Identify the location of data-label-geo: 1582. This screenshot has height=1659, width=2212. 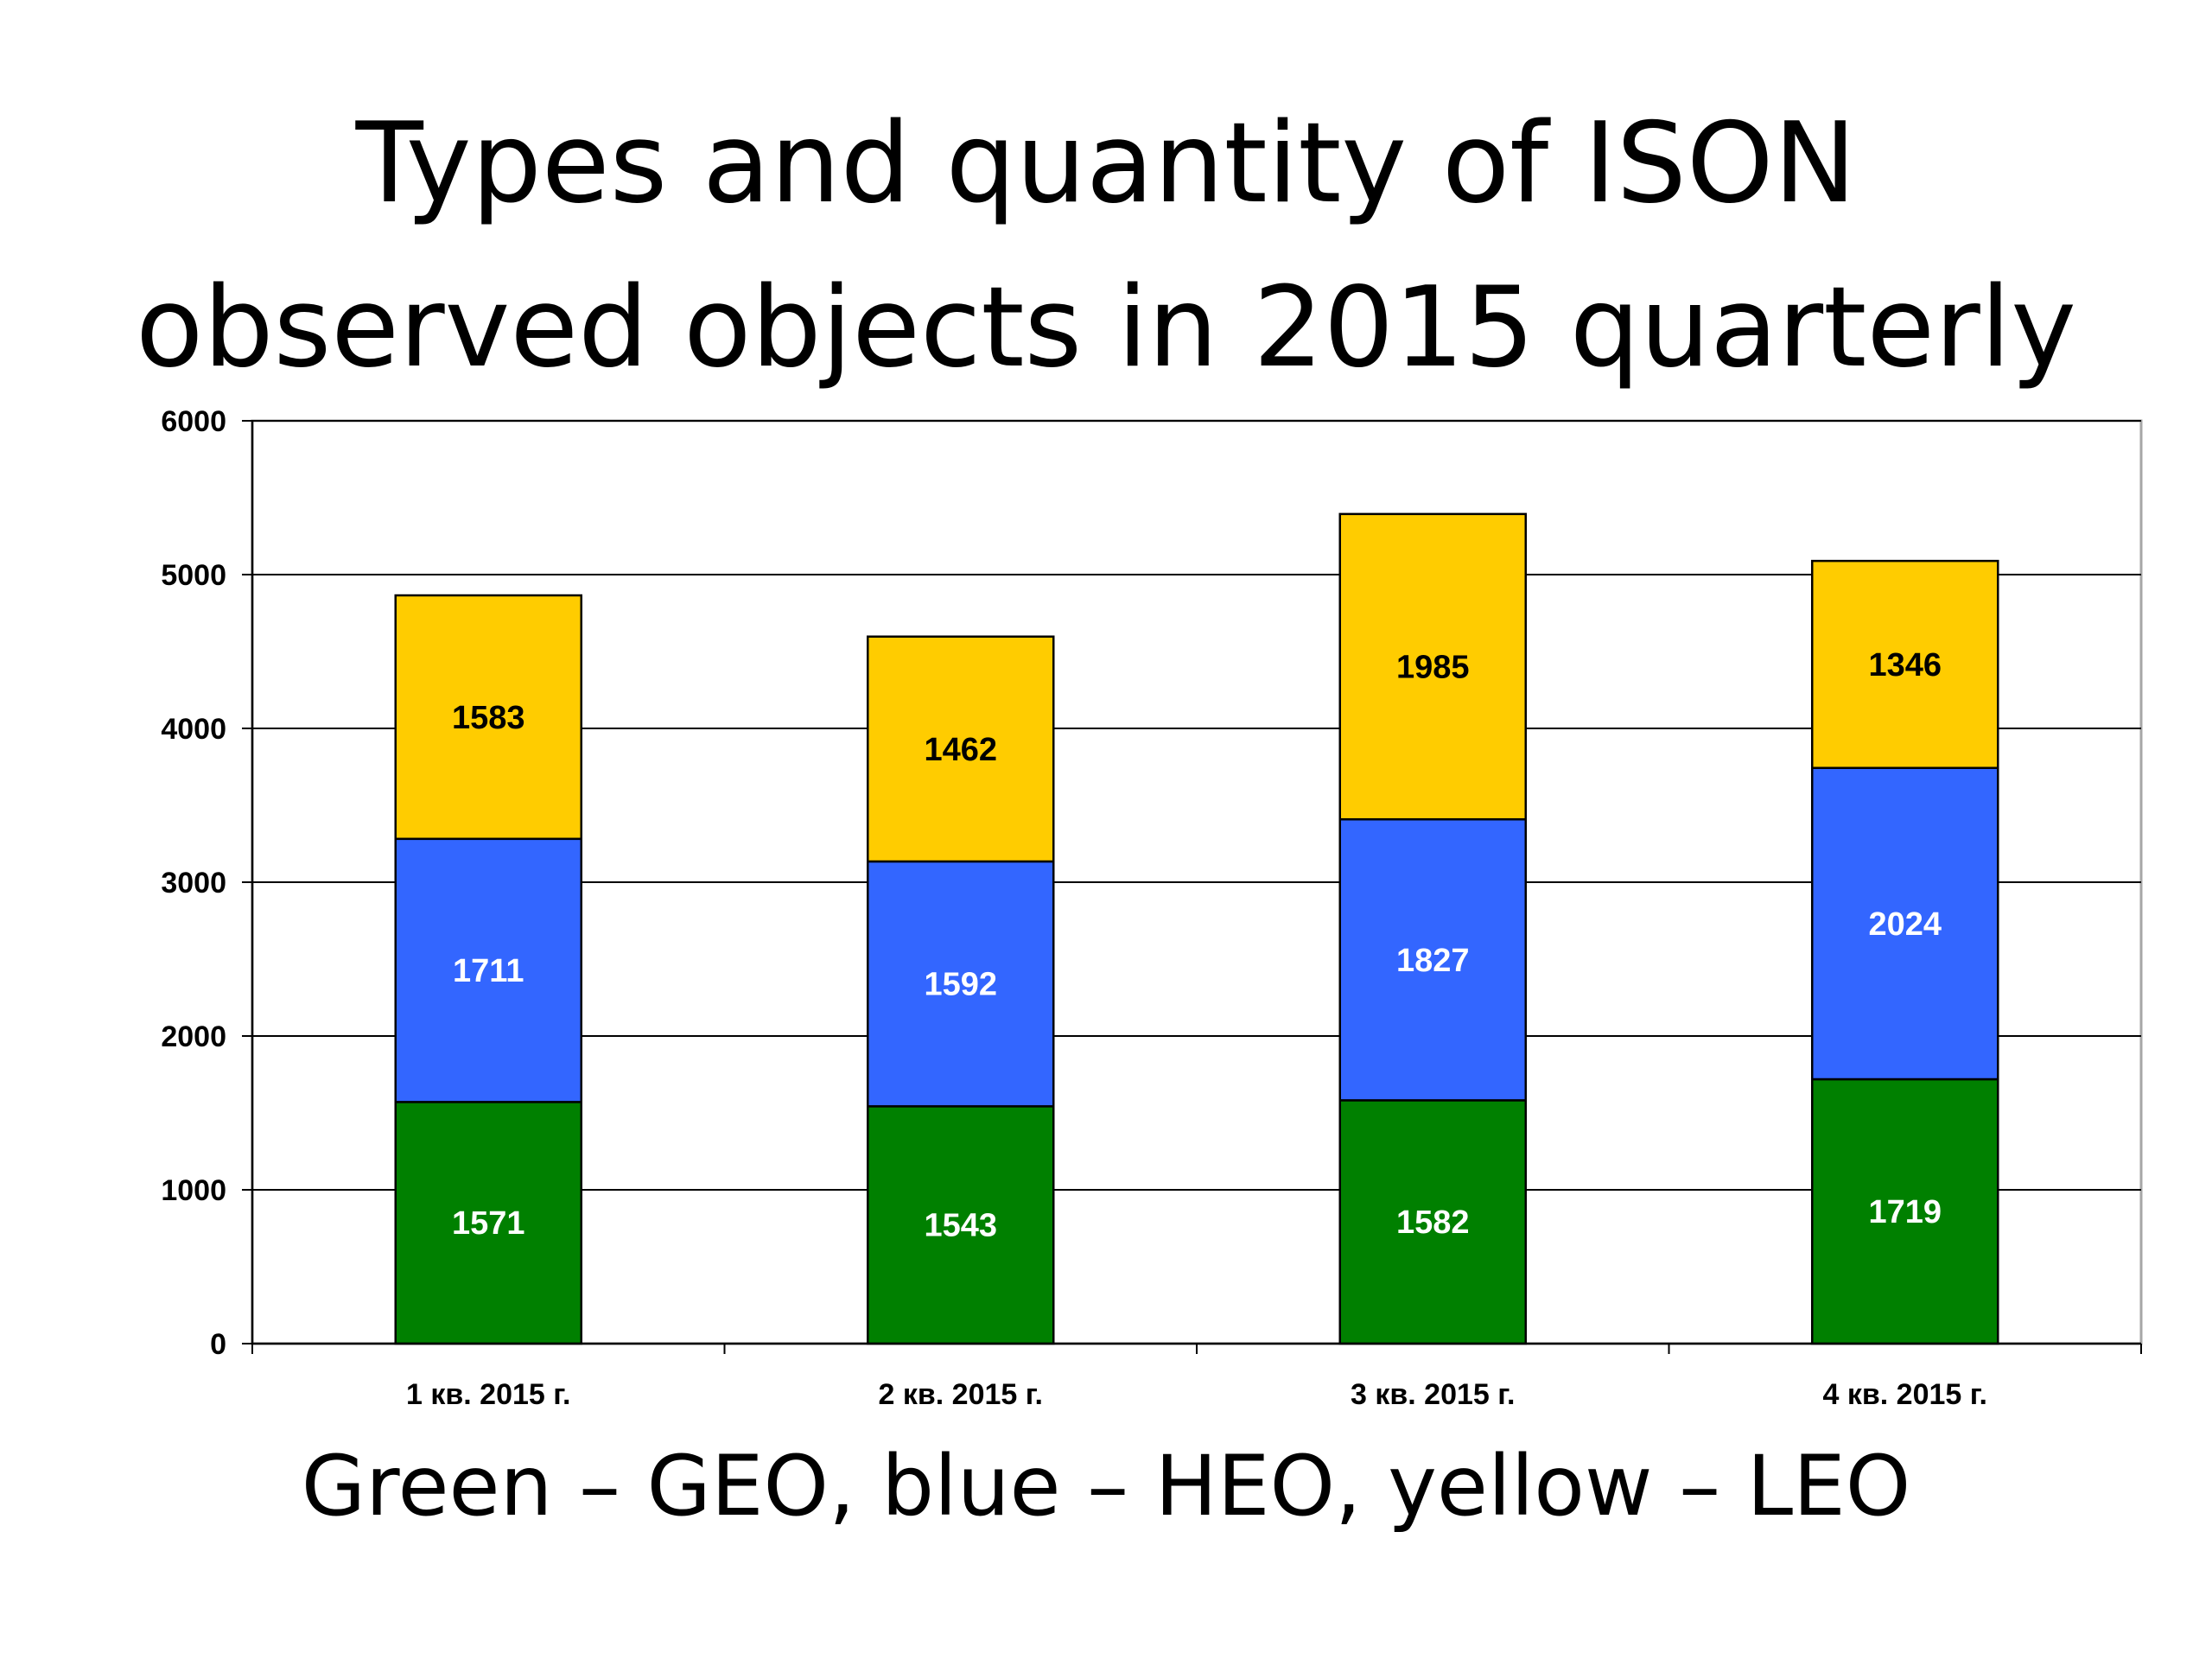
(1433, 1223).